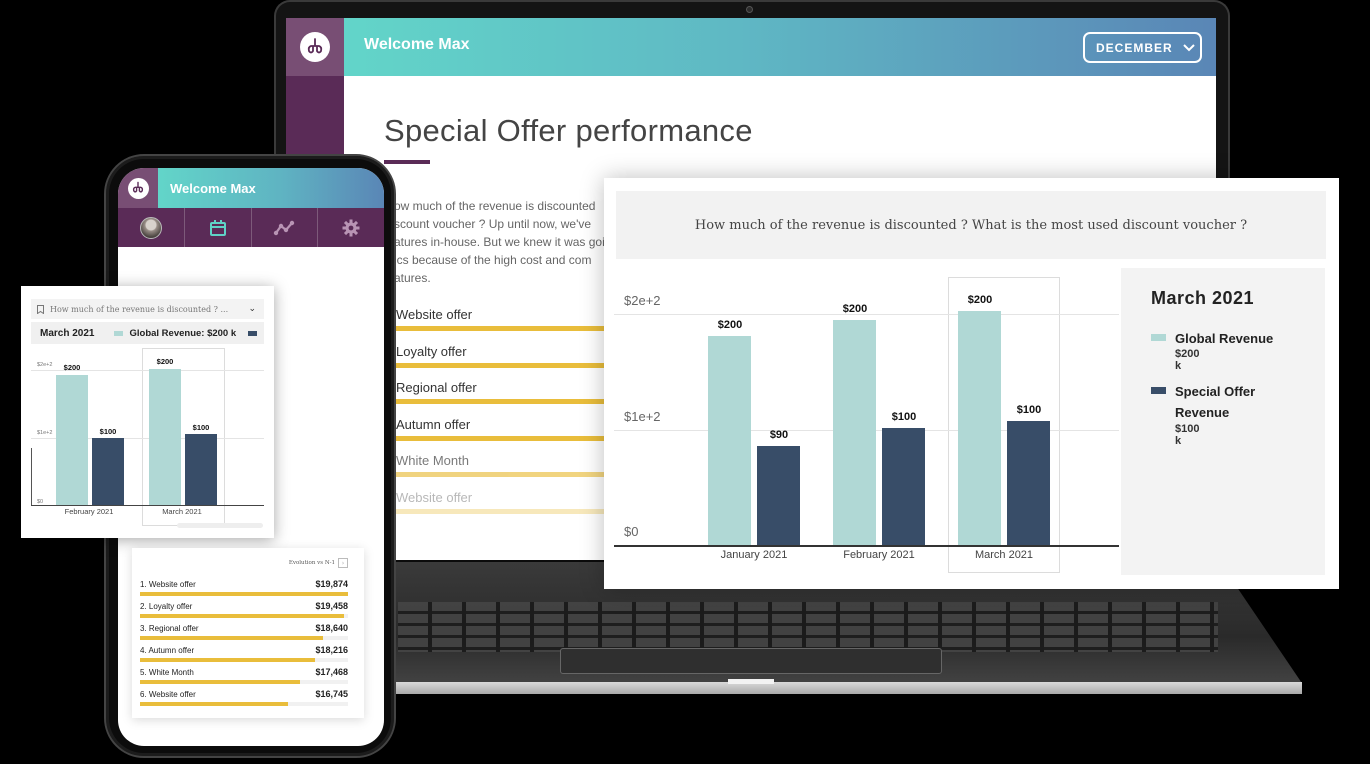 This screenshot has width=1370, height=764. What do you see at coordinates (501, 361) in the screenshot?
I see `offer-item: Loyalty offer` at bounding box center [501, 361].